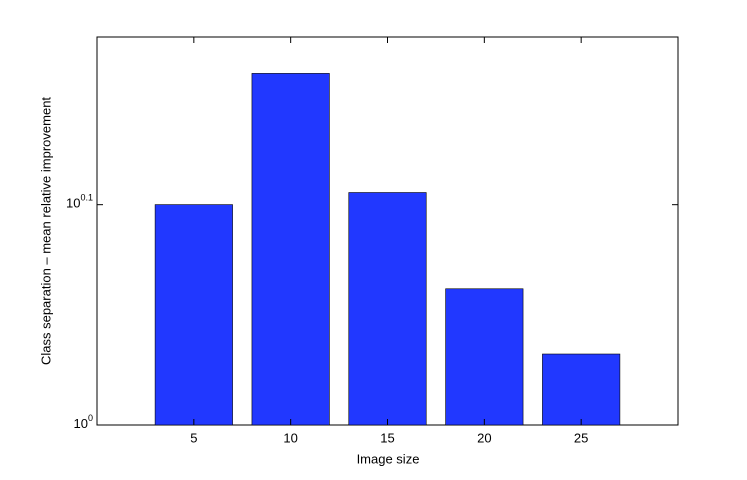  I want to click on y-tick-label: 100.1, so click(79, 202).